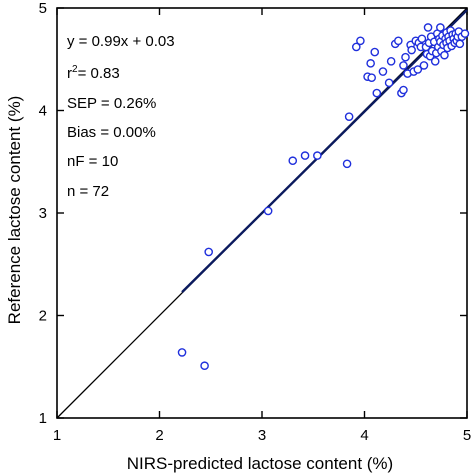 Image resolution: width=474 pixels, height=475 pixels. I want to click on r2-suffix: = 0.83, so click(99, 73).